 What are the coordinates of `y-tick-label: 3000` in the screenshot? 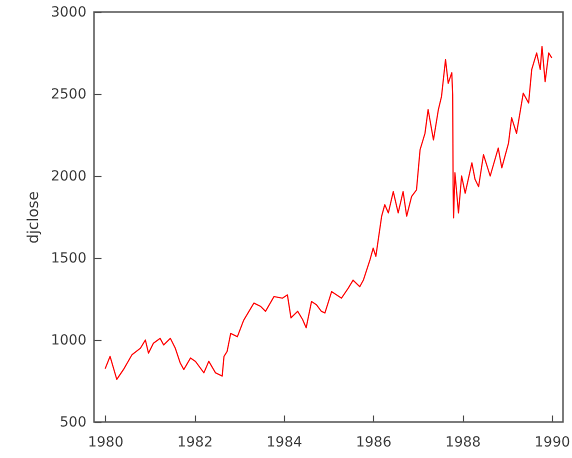 It's located at (68, 12).